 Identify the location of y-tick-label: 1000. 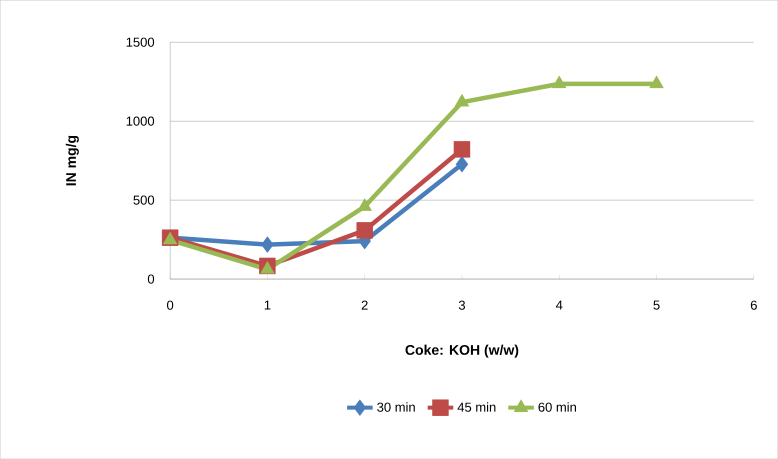
(140, 121).